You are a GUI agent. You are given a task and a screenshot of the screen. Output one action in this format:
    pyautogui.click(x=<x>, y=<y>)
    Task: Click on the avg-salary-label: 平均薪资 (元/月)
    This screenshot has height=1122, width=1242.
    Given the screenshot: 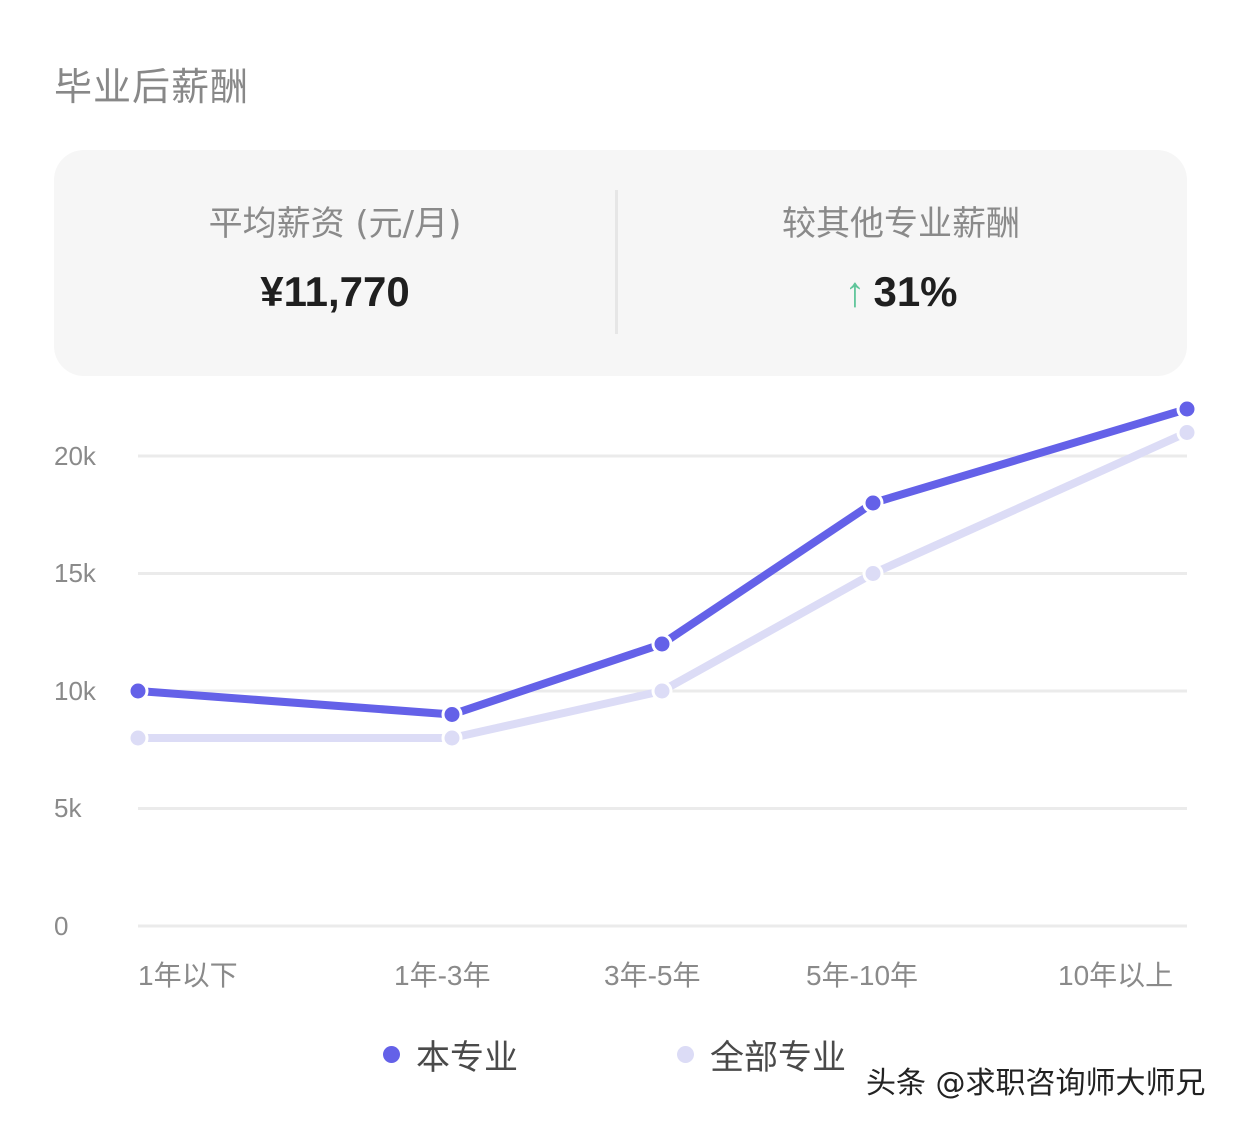 What is the action you would take?
    pyautogui.click(x=335, y=224)
    